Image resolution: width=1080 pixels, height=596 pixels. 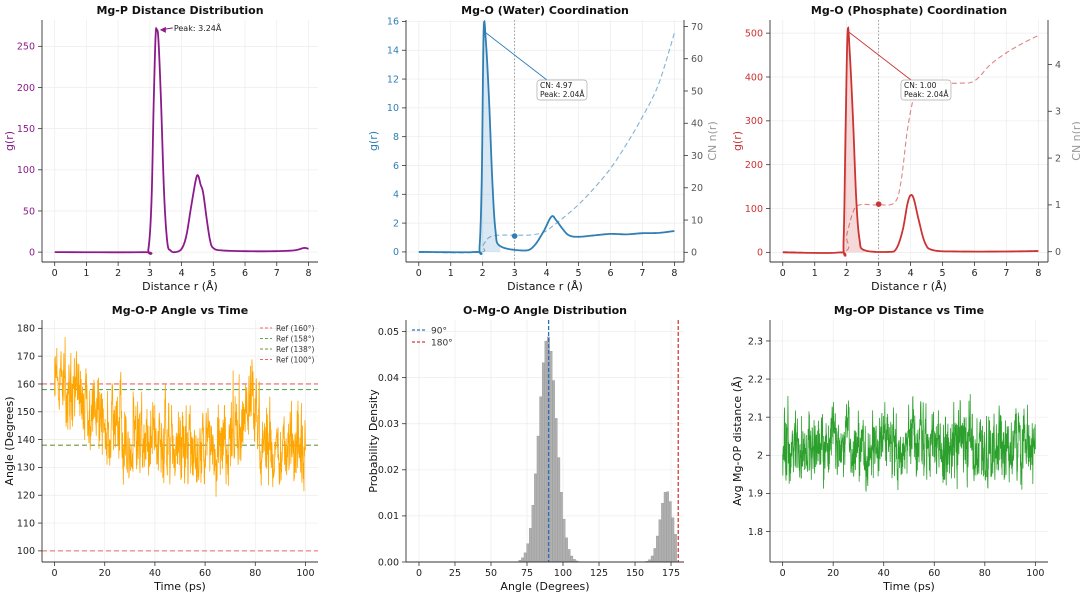 I want to click on y2-tick-label: 40, so click(x=697, y=124).